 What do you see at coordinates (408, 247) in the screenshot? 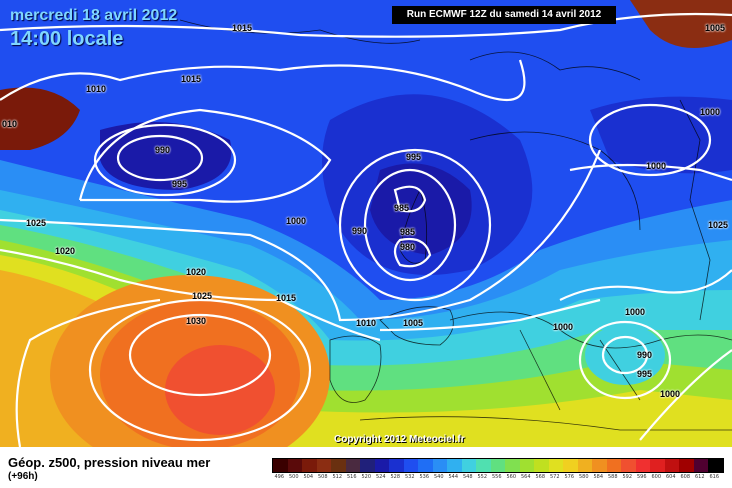
I see `isobar-label: 980` at bounding box center [408, 247].